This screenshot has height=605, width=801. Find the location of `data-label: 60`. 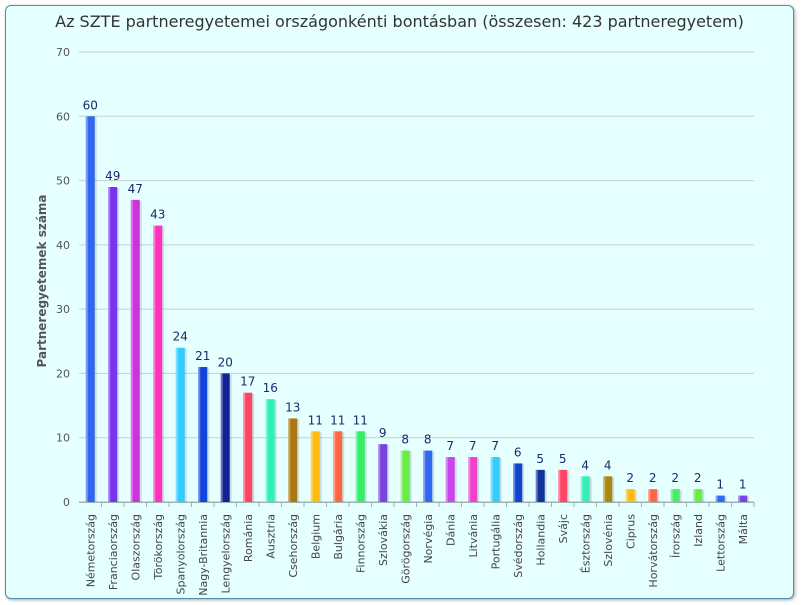

data-label: 60 is located at coordinates (90, 105).